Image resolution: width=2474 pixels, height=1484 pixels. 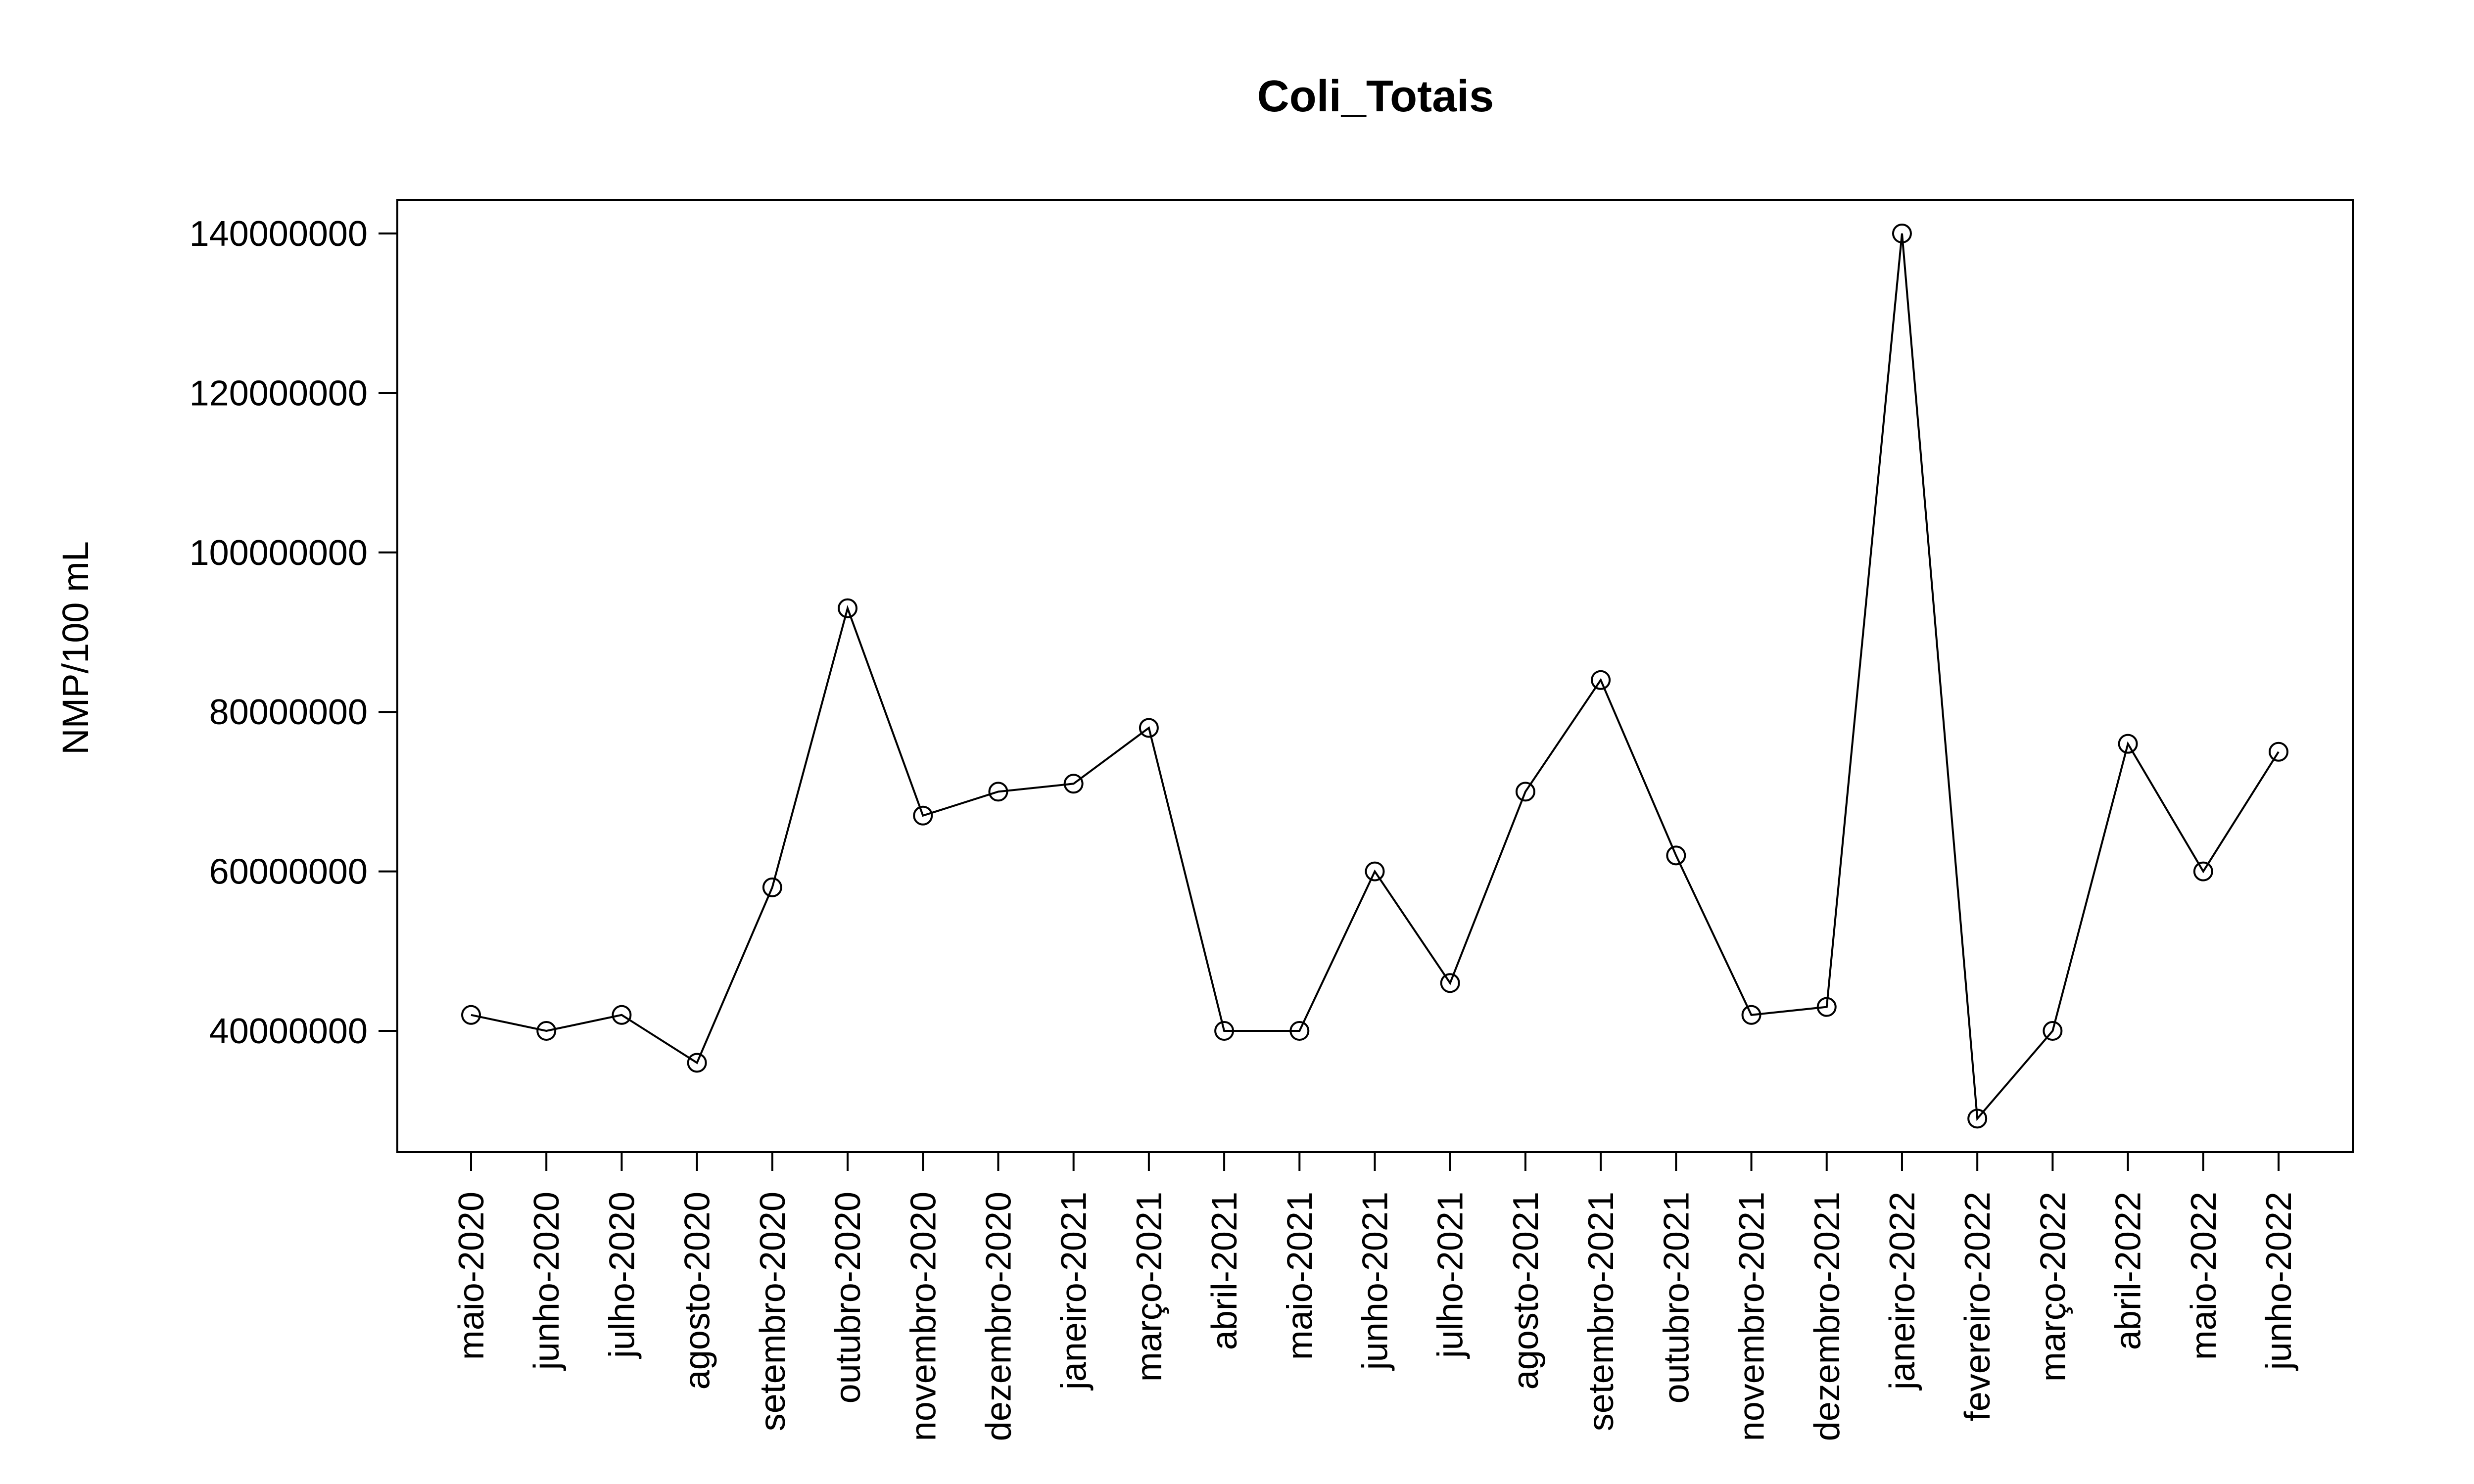 I want to click on x-tick-label: abril-2021, so click(x=1225, y=1271).